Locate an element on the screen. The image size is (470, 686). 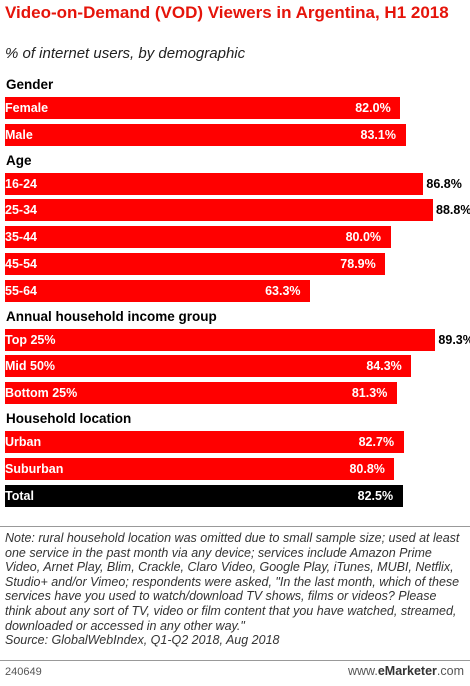
bar-value: 83.1% is located at coordinates (378, 134).